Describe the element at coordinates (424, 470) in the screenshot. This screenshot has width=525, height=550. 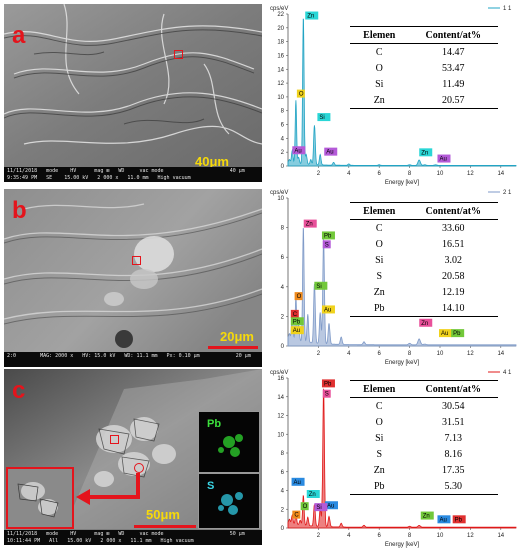
I see `table-row: Zn 17.35` at that location.